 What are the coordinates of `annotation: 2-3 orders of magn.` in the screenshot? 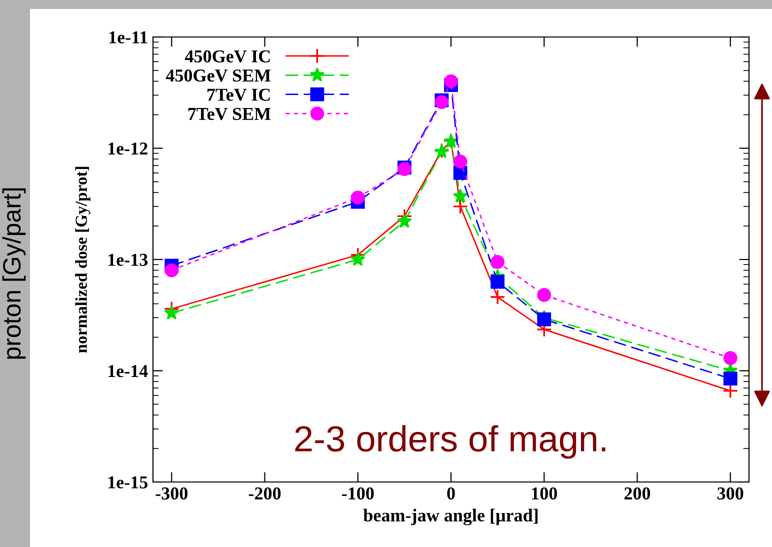 It's located at (450, 442).